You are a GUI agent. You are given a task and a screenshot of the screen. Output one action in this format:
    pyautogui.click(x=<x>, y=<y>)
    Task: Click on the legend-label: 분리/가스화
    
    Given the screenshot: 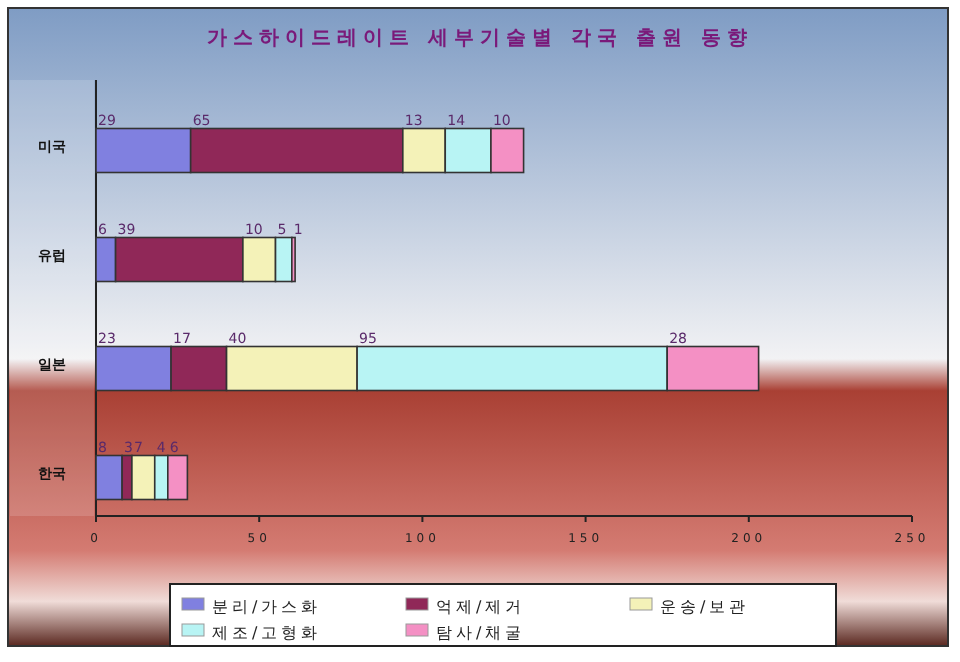 What is the action you would take?
    pyautogui.click(x=267, y=607)
    